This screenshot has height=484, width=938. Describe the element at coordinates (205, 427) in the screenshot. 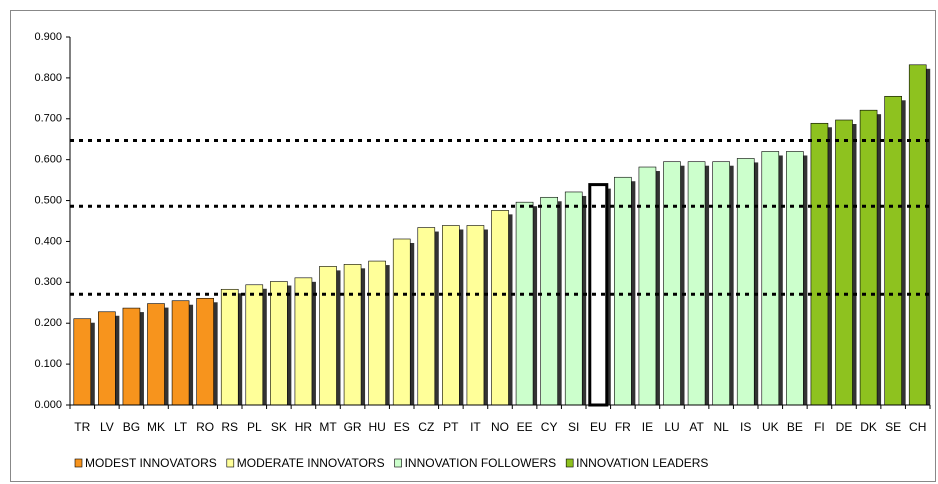

I see `x-tick-label: RO` at that location.